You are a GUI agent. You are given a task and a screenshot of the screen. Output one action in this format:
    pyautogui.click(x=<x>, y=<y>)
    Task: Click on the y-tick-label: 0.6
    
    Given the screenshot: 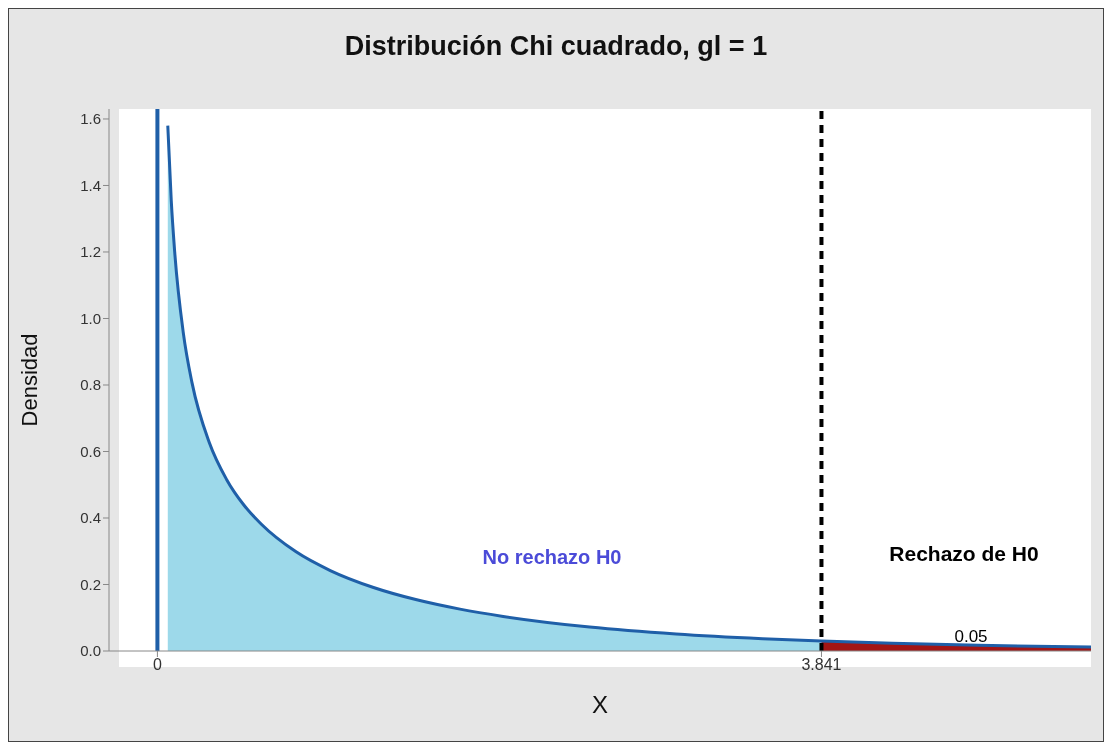 What is the action you would take?
    pyautogui.click(x=90, y=451)
    